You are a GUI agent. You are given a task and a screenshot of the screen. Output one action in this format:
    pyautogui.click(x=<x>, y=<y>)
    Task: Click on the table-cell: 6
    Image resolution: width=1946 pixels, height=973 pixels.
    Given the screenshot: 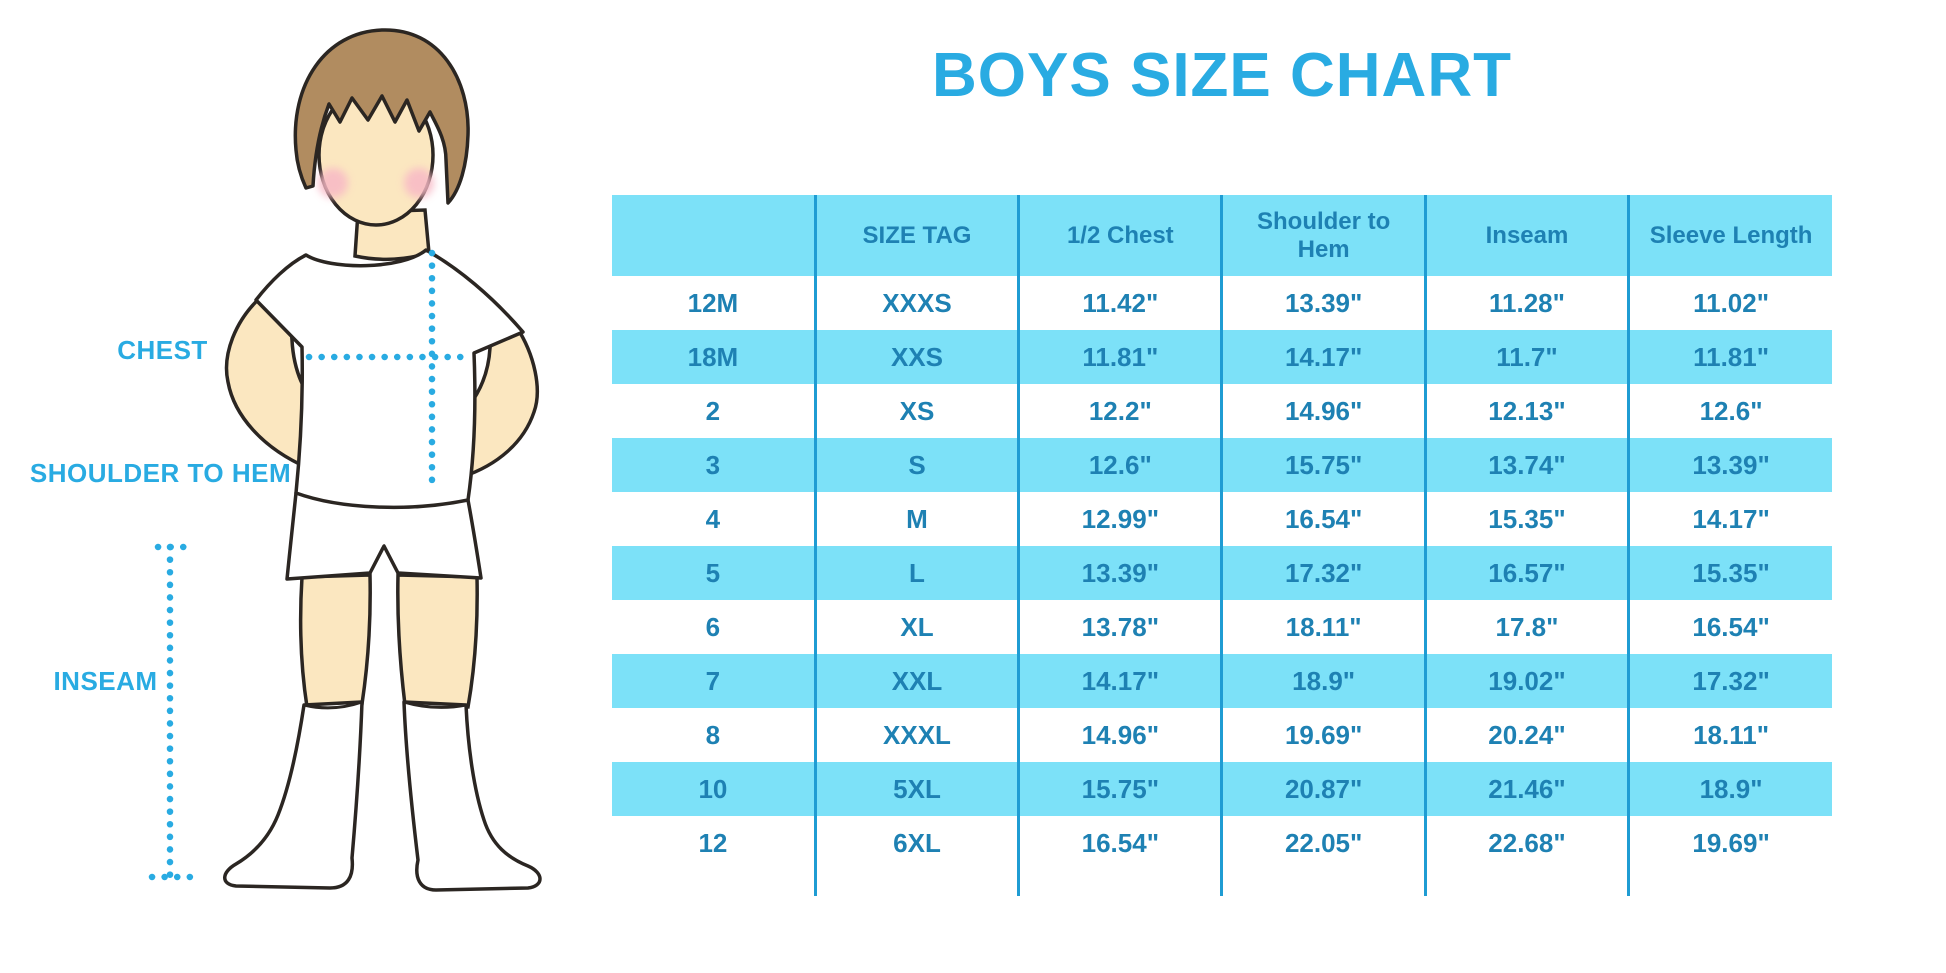 What is the action you would take?
    pyautogui.click(x=713, y=626)
    